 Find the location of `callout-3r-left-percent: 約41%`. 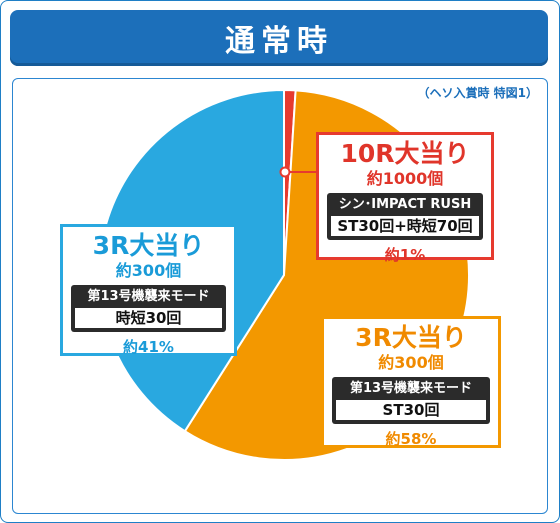

callout-3r-left-percent: 約41% is located at coordinates (148, 347).